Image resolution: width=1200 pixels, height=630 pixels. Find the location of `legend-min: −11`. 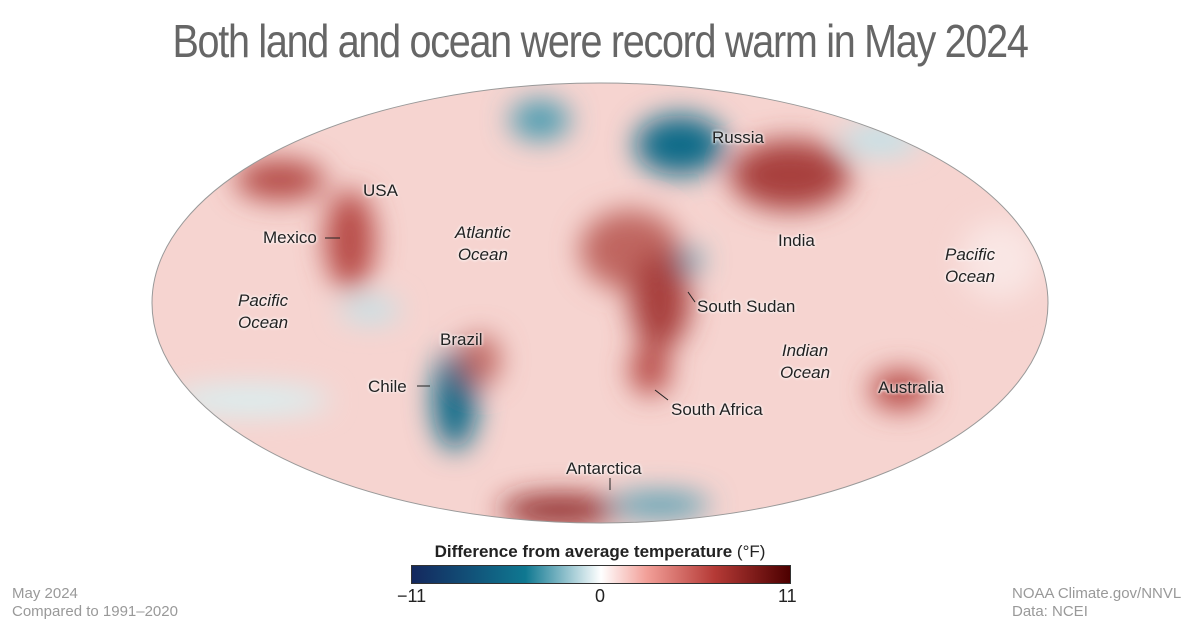

legend-min: −11 is located at coordinates (412, 596).